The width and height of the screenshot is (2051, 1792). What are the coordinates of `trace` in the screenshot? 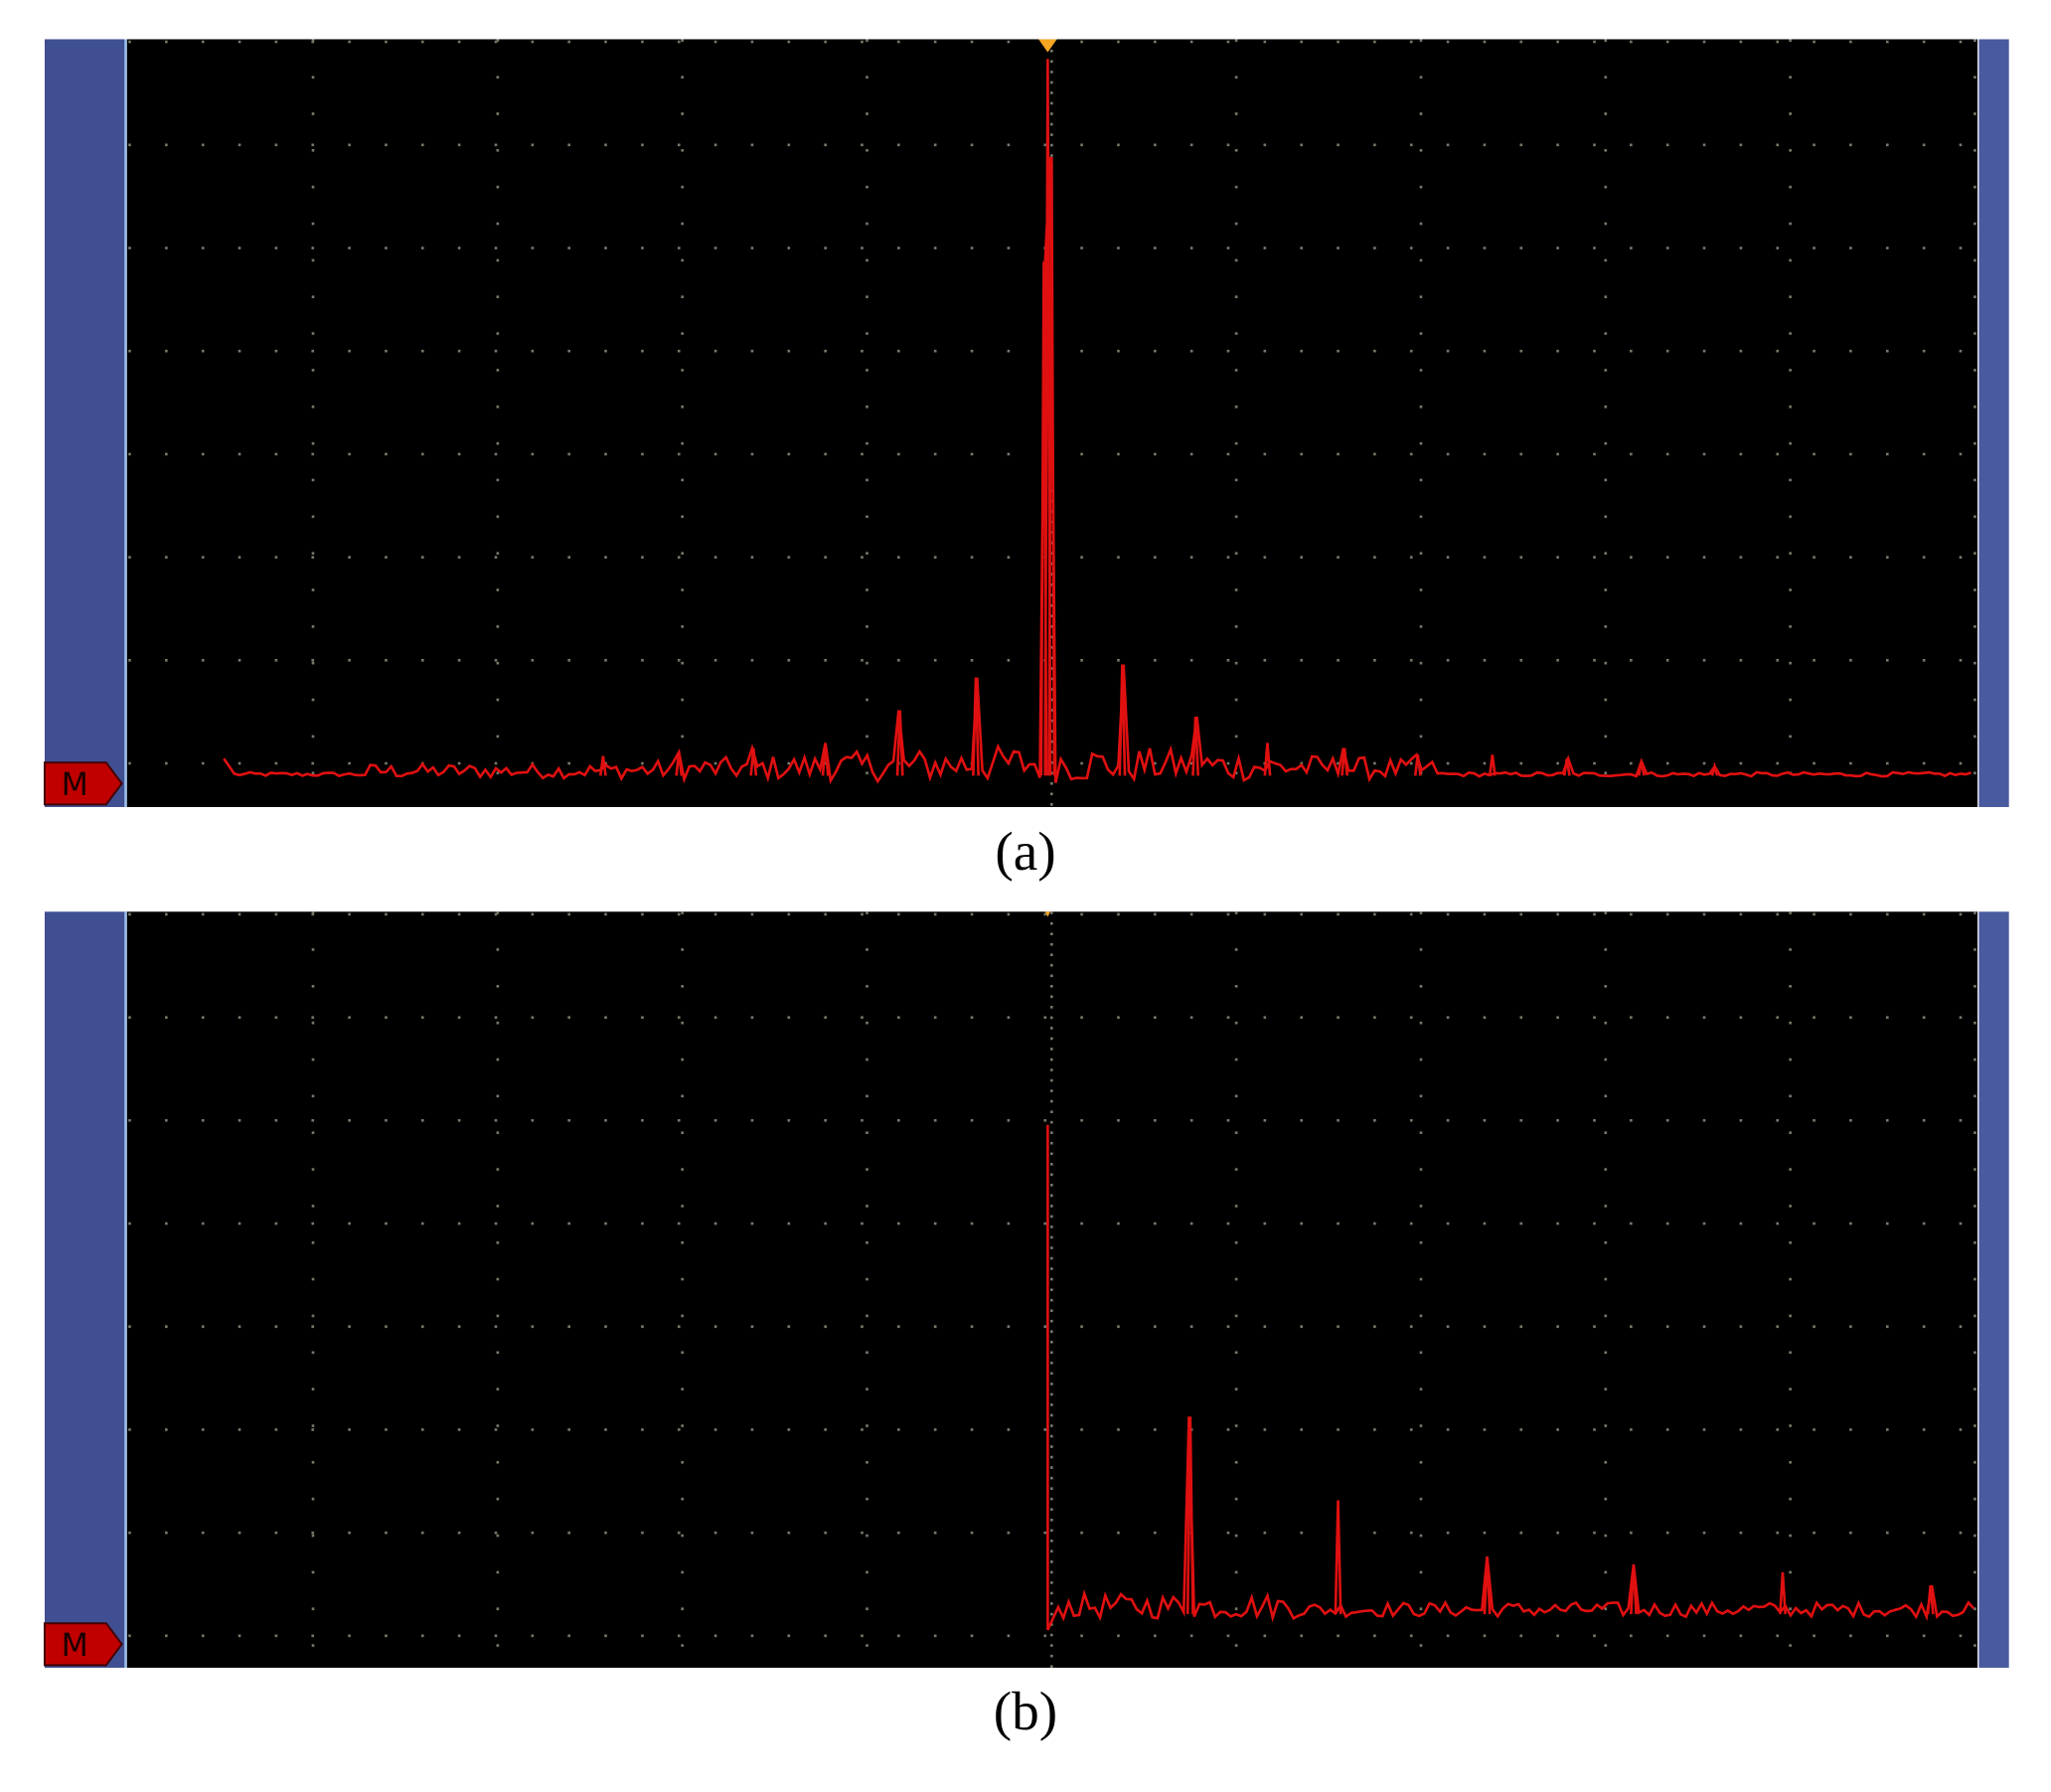 It's located at (1510, 1377).